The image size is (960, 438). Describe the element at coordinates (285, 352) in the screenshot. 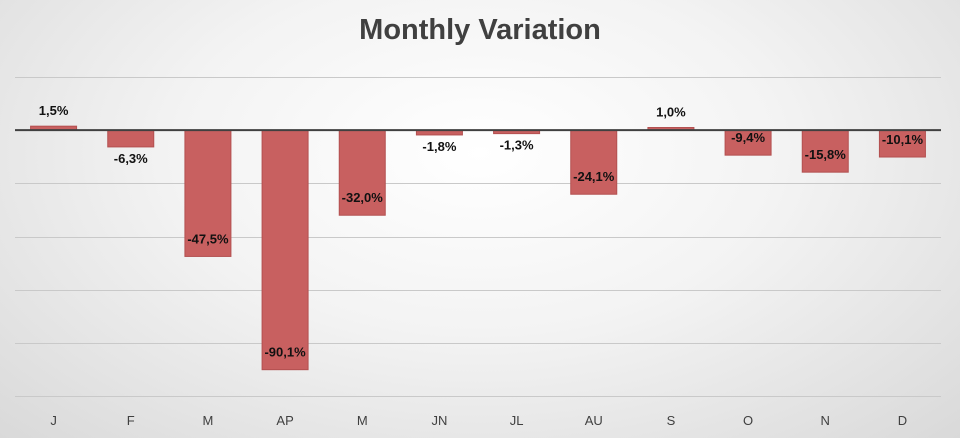

I see `data-label-4: -90,1%` at that location.